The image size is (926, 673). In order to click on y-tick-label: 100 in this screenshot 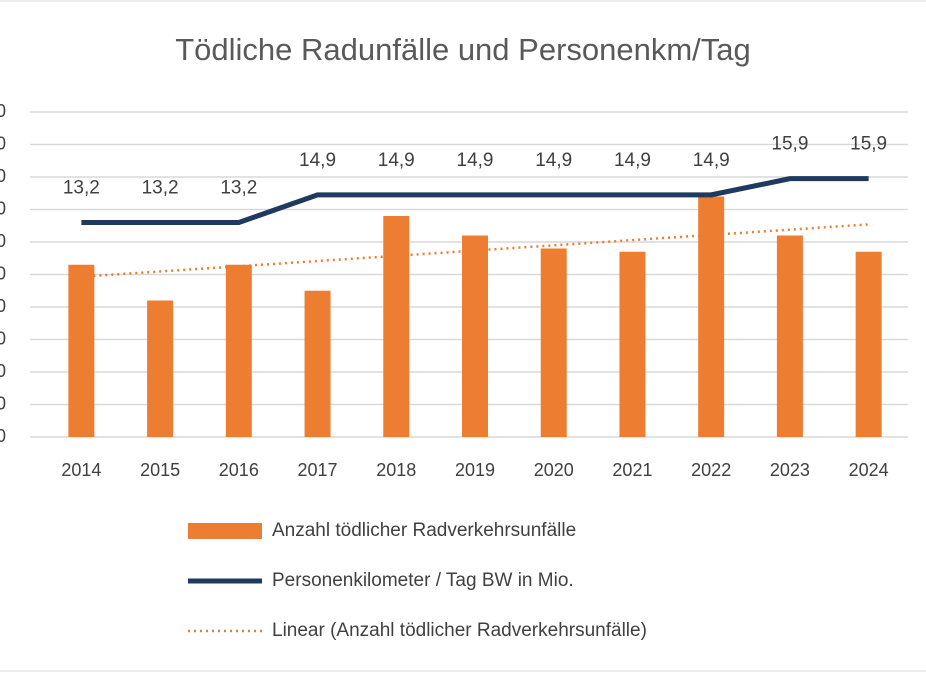, I will do `click(3, 111)`.